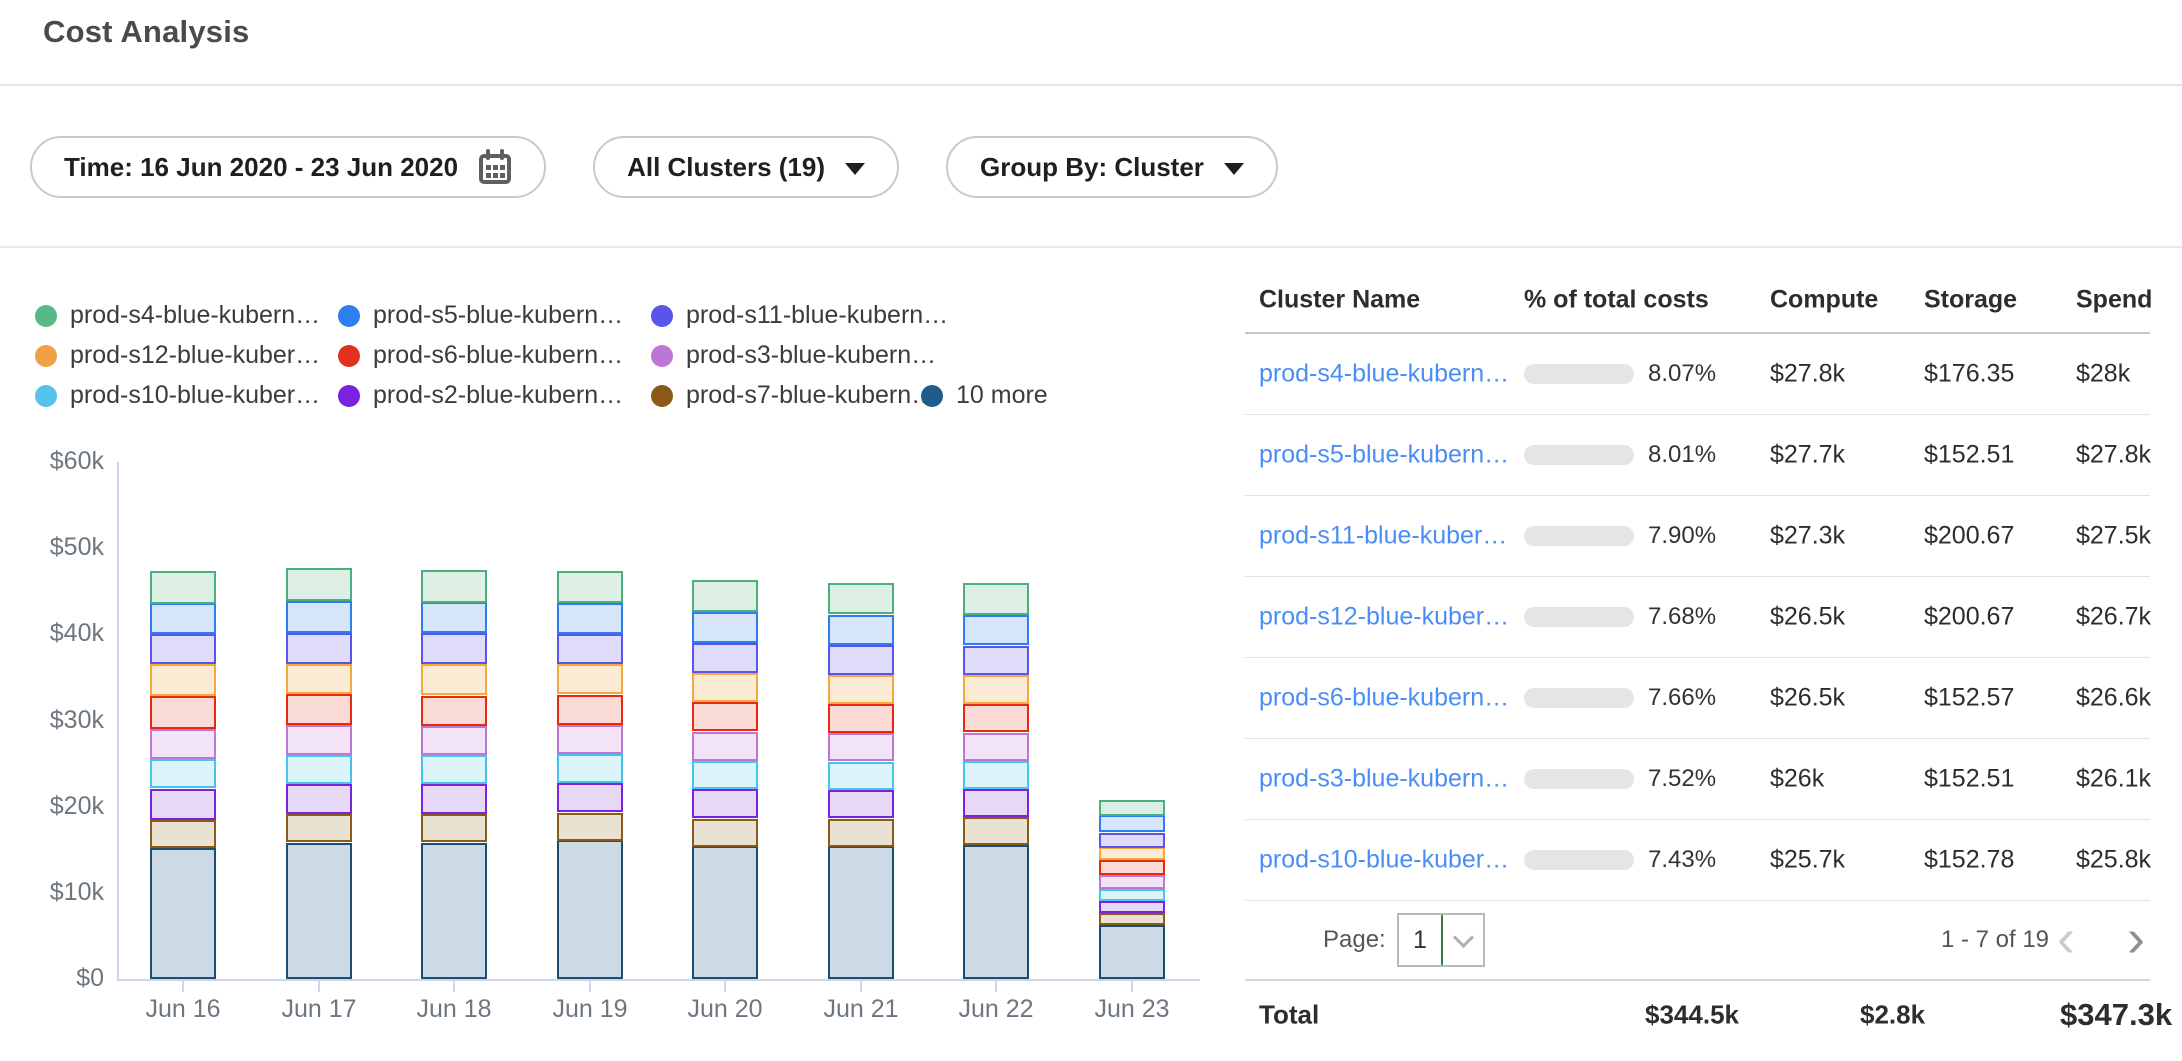 The height and width of the screenshot is (1061, 2182). Describe the element at coordinates (2066, 937) in the screenshot. I see `prev-page-button: ‹` at that location.